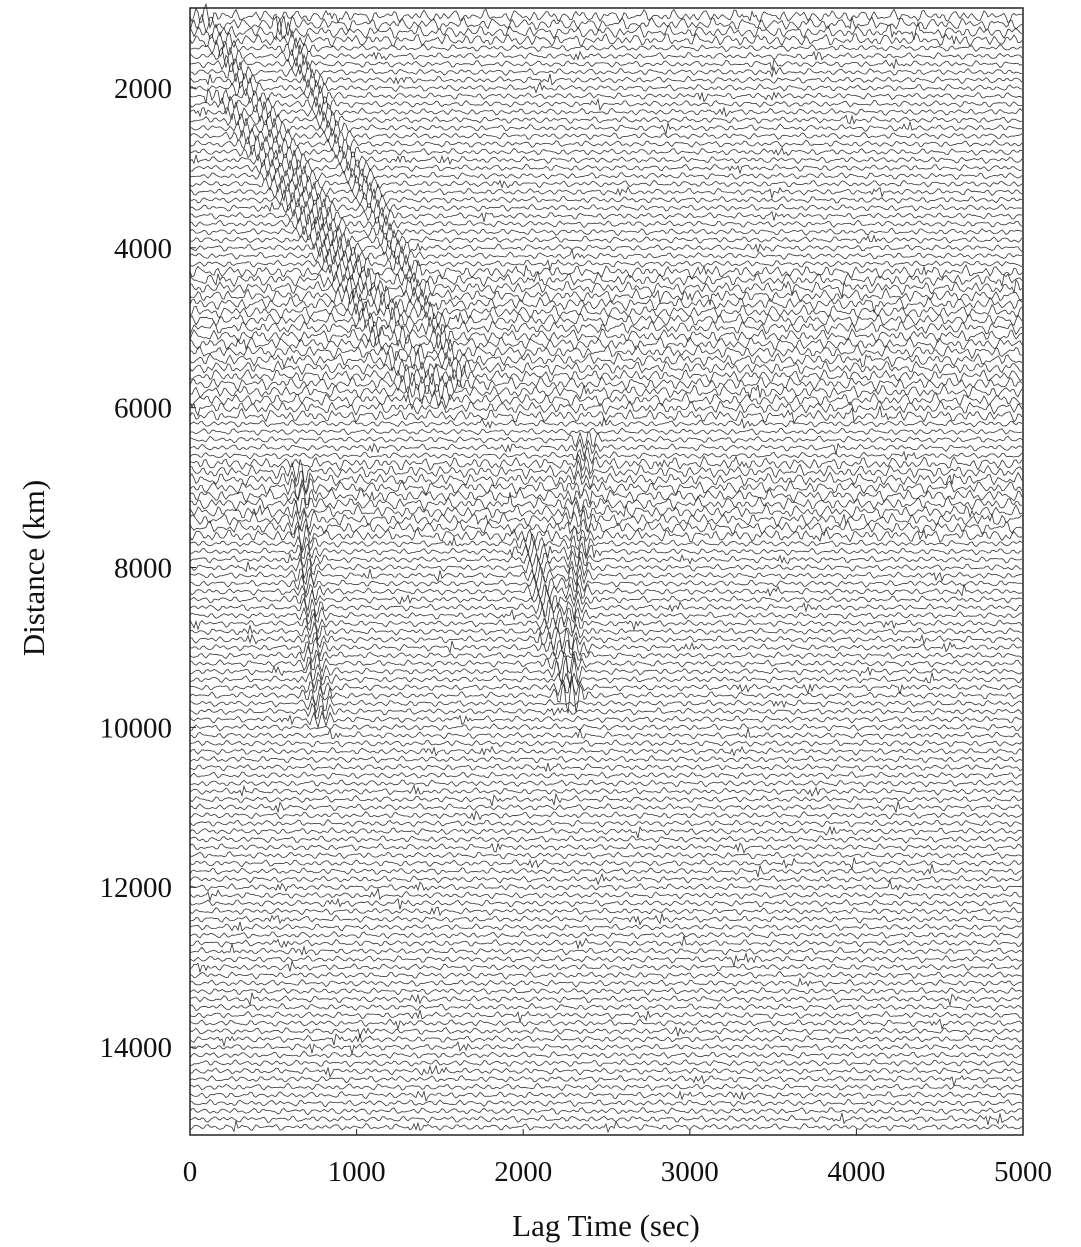 The height and width of the screenshot is (1247, 1081). I want to click on y-tick-label: 8000, so click(143, 569).